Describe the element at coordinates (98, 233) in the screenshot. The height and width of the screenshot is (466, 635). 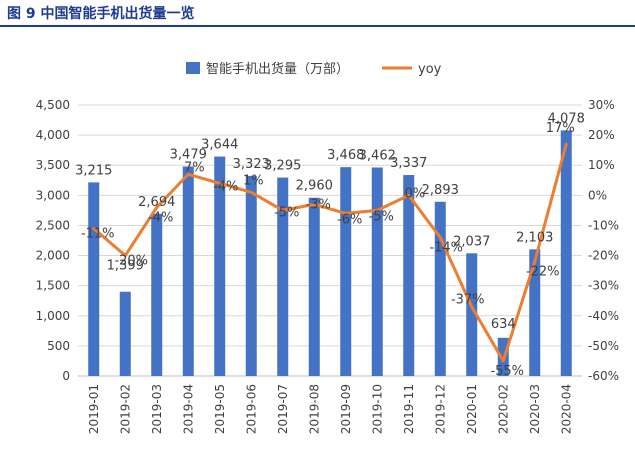
I see `line-value-label: -11%` at that location.